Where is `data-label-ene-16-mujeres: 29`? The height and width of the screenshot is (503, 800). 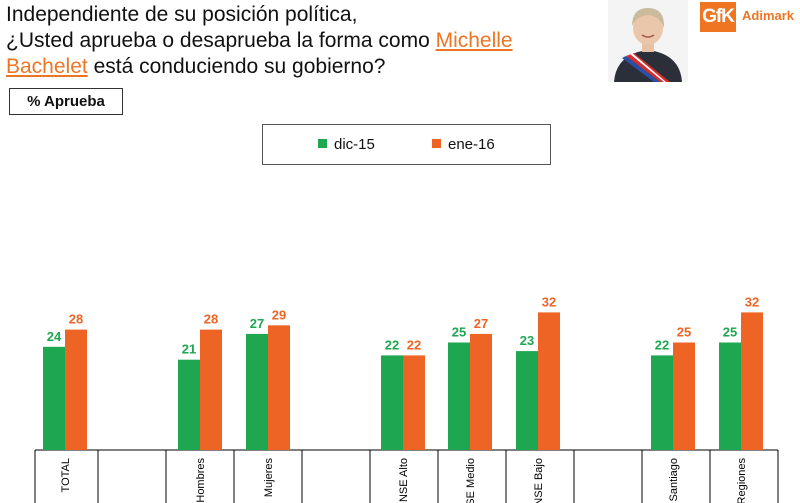
data-label-ene-16-mujeres: 29 is located at coordinates (279, 314).